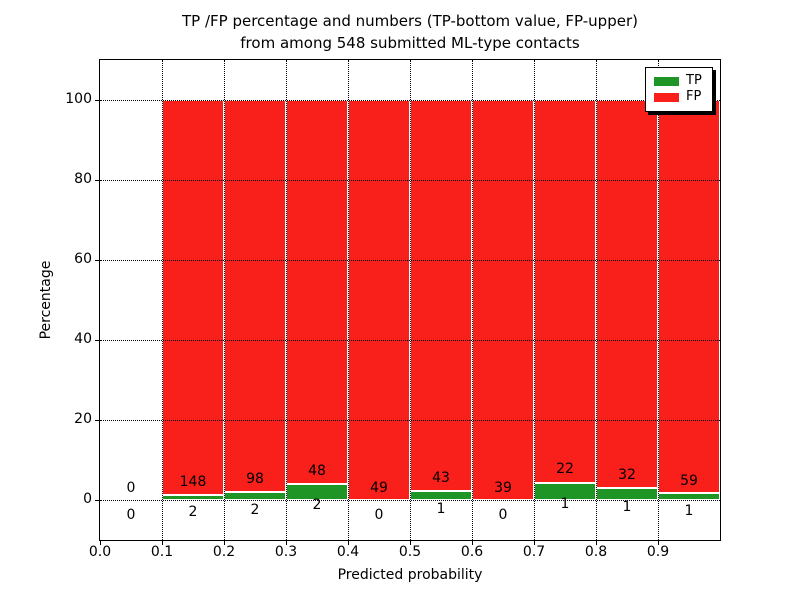  Describe the element at coordinates (683, 81) in the screenshot. I see `legend-item-tp: TP` at that location.